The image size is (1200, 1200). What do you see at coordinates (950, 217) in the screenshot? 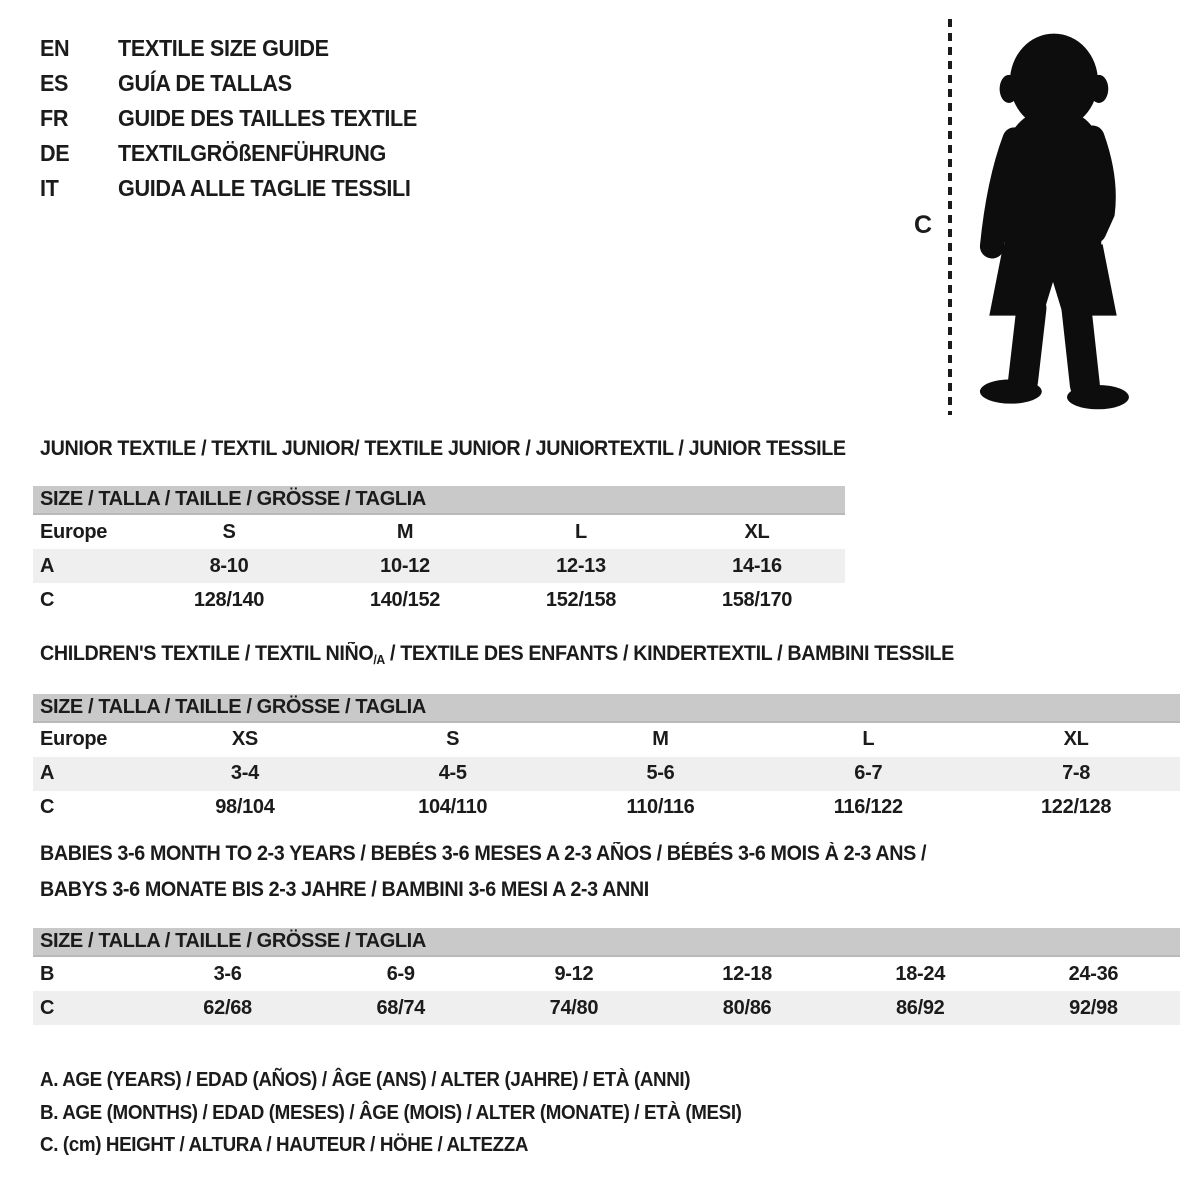
I see `height-measure-dashed-line` at bounding box center [950, 217].